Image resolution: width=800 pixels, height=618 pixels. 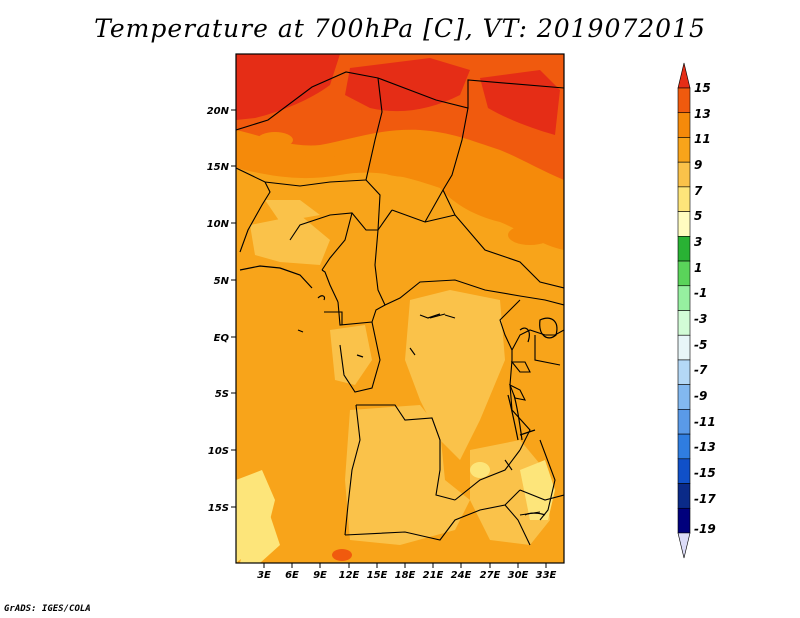 What do you see at coordinates (702, 114) in the screenshot?
I see `colorbar-label: 13` at bounding box center [702, 114].